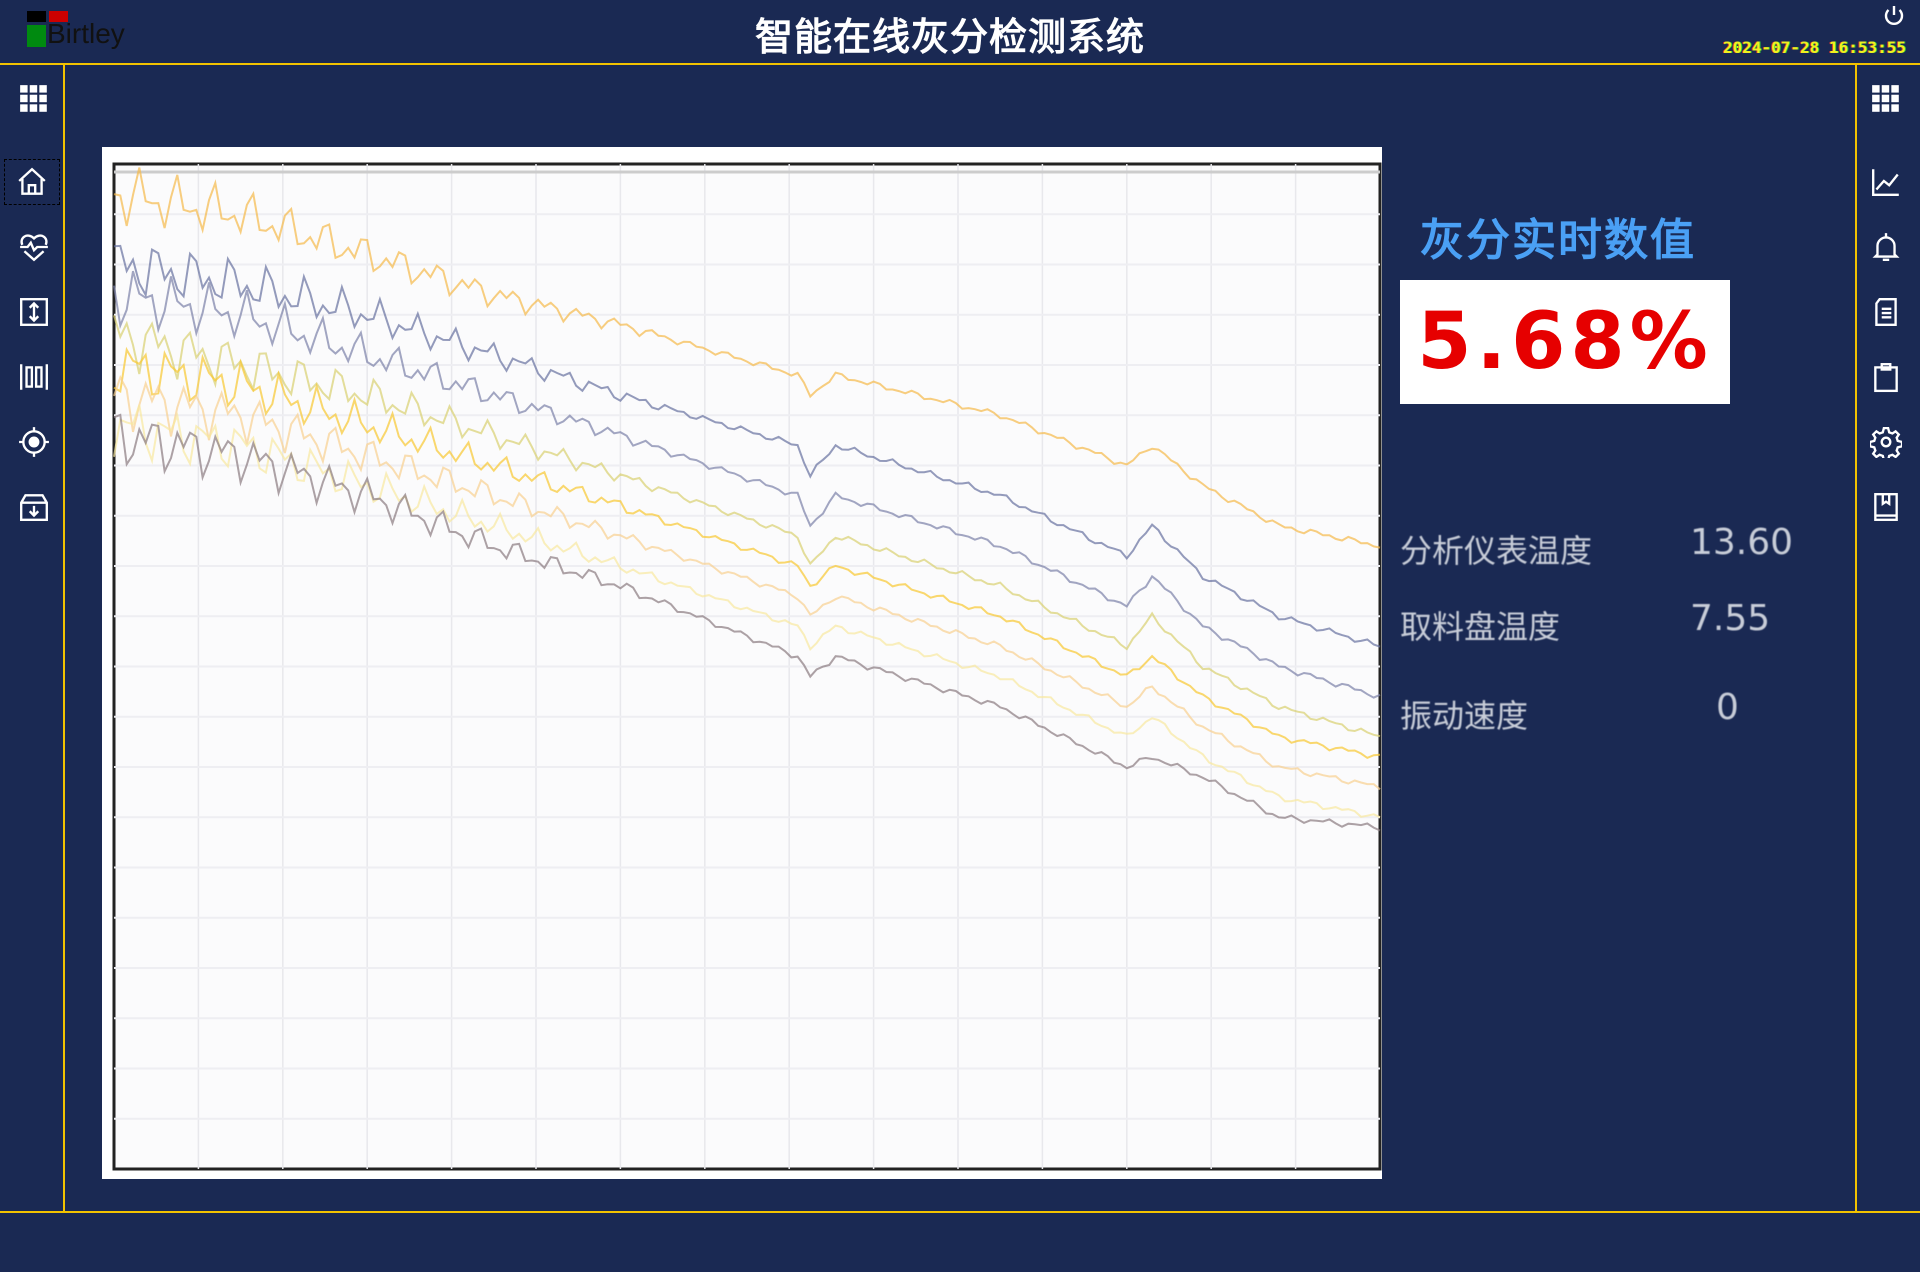 The width and height of the screenshot is (1920, 1272). Describe the element at coordinates (1730, 618) in the screenshot. I see `reading-value-tray-temp: 7.55` at that location.